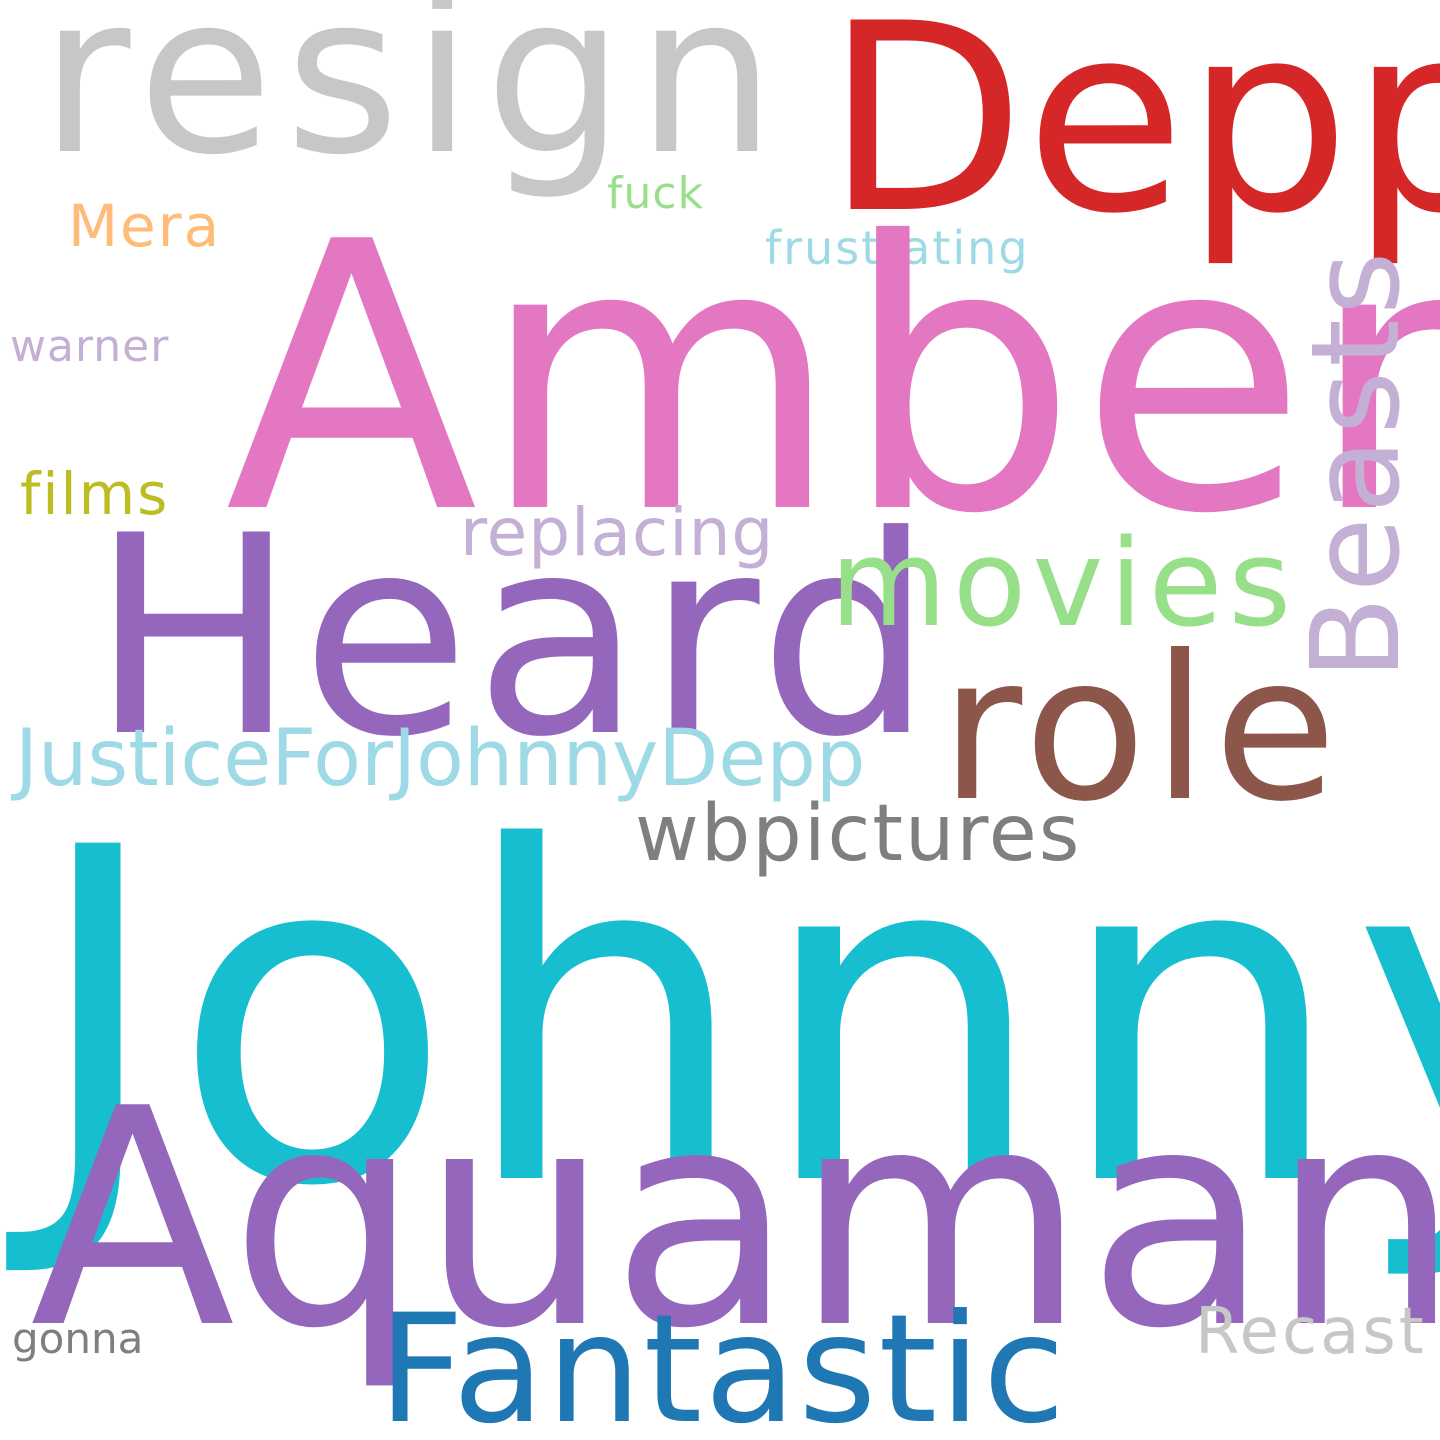  Describe the element at coordinates (1064, 584) in the screenshot. I see `word-movies: movies` at that location.